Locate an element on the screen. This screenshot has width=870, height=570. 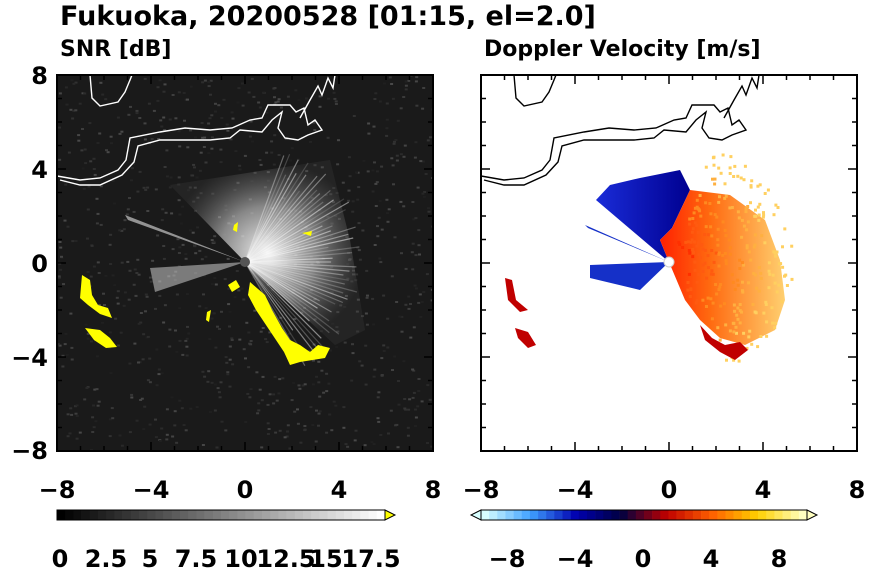
doppler-colorbar-label: 8 is located at coordinates (779, 557).